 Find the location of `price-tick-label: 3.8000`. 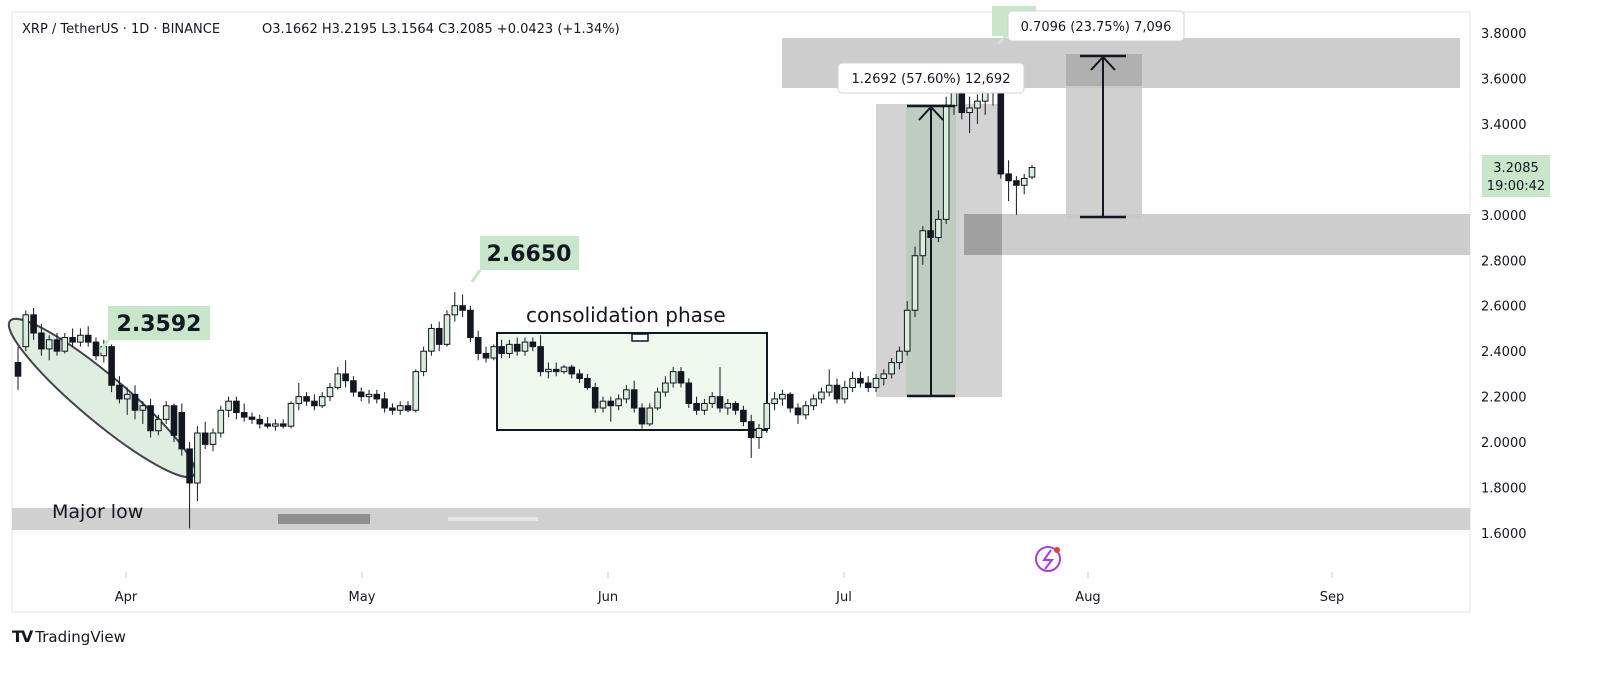

price-tick-label: 3.8000 is located at coordinates (1504, 34).